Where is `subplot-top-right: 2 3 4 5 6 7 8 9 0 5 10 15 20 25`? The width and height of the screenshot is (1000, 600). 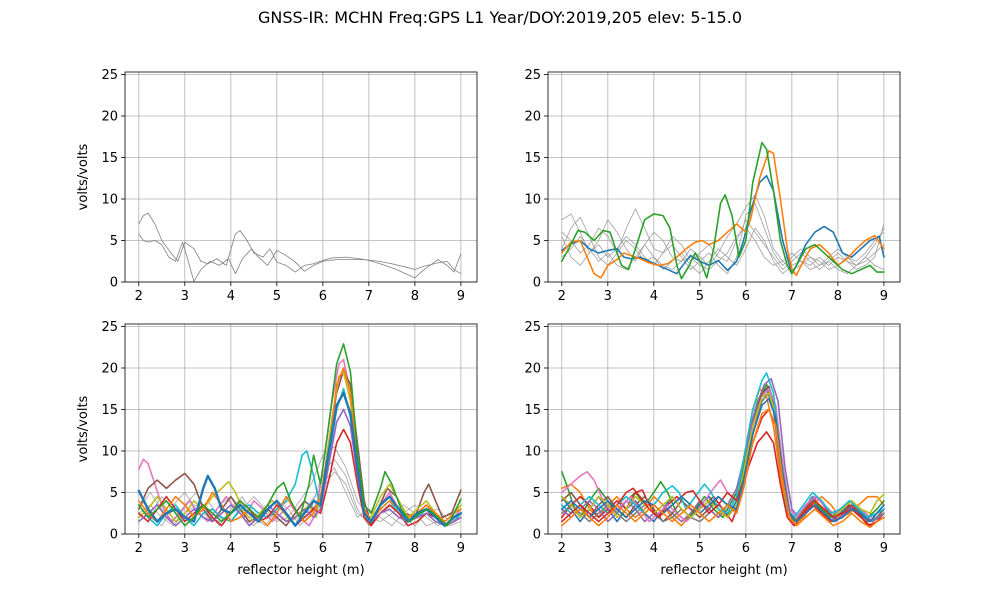
subplot-top-right: 2 3 4 5 6 7 8 9 0 5 10 15 20 25 is located at coordinates (712, 186).